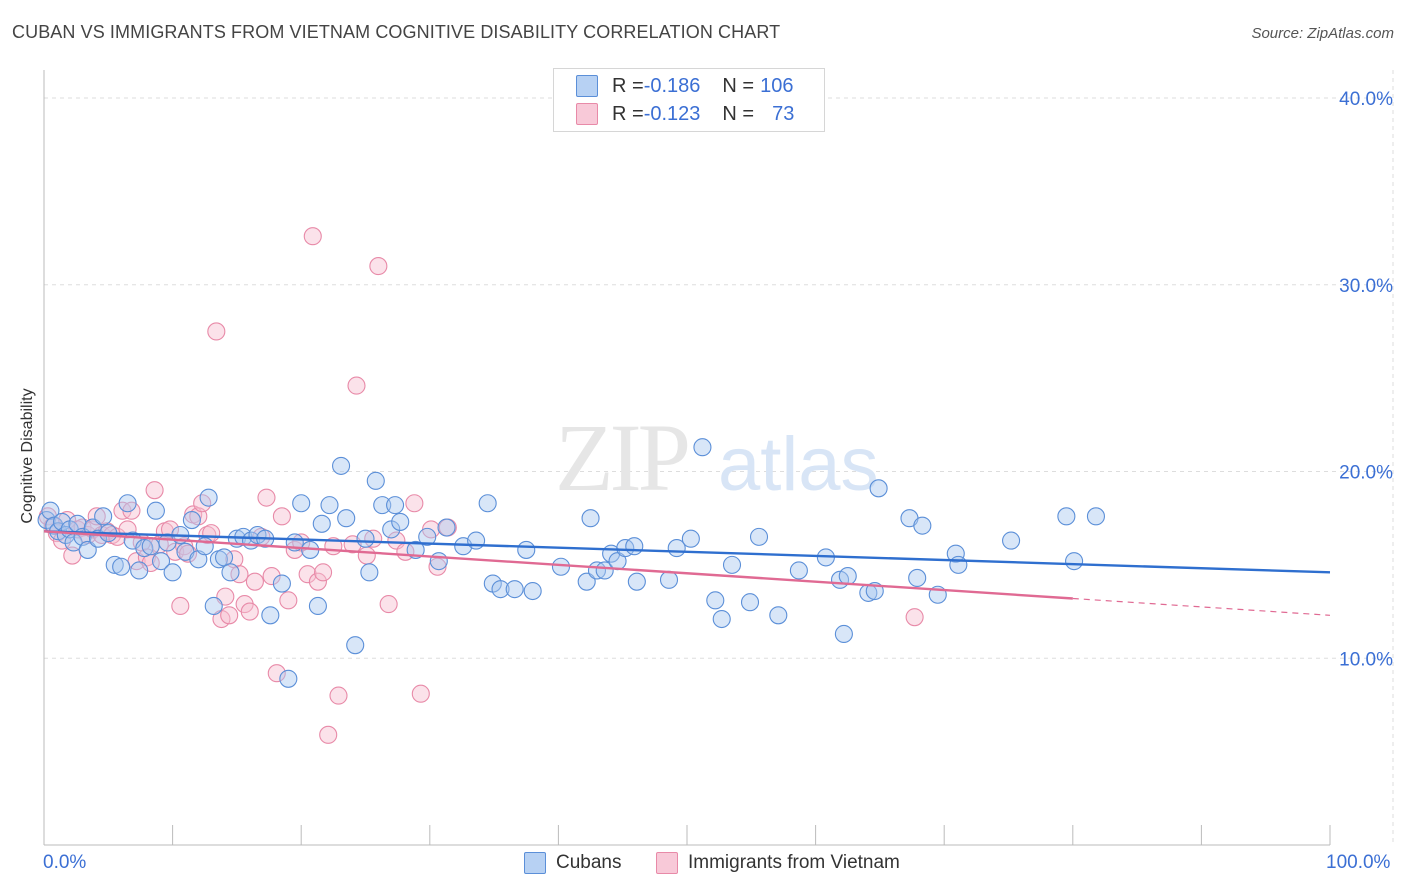  Describe the element at coordinates (587, 86) in the screenshot. I see `legend-swatch-cubans` at that location.